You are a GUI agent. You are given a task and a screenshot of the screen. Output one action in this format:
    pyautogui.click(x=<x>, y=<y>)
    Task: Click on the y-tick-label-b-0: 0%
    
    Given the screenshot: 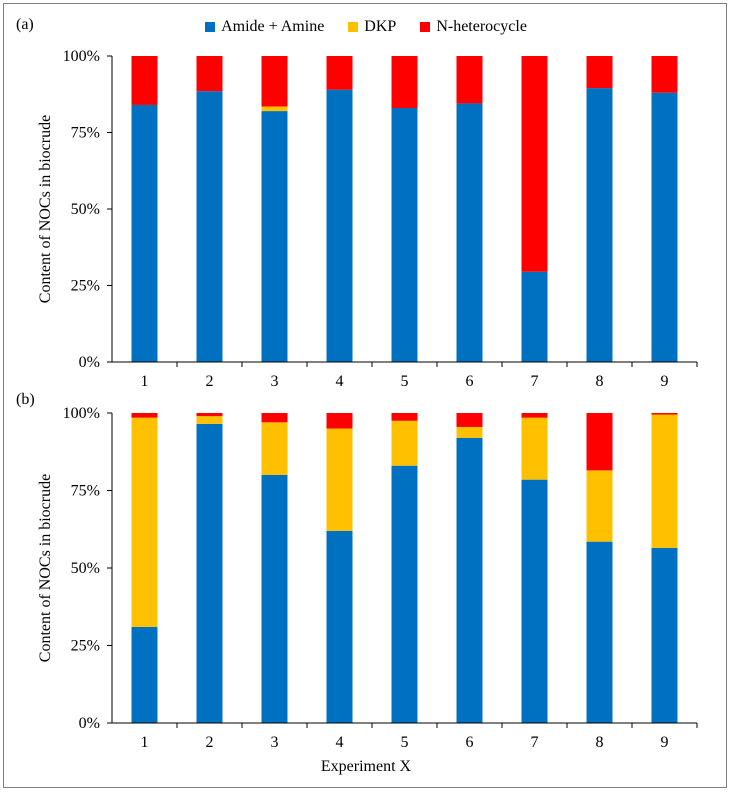 What is the action you would take?
    pyautogui.click(x=89, y=723)
    